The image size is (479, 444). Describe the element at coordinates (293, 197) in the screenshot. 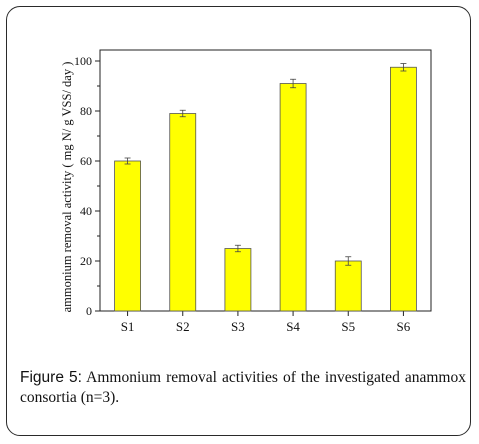

I see `bar-s4` at that location.